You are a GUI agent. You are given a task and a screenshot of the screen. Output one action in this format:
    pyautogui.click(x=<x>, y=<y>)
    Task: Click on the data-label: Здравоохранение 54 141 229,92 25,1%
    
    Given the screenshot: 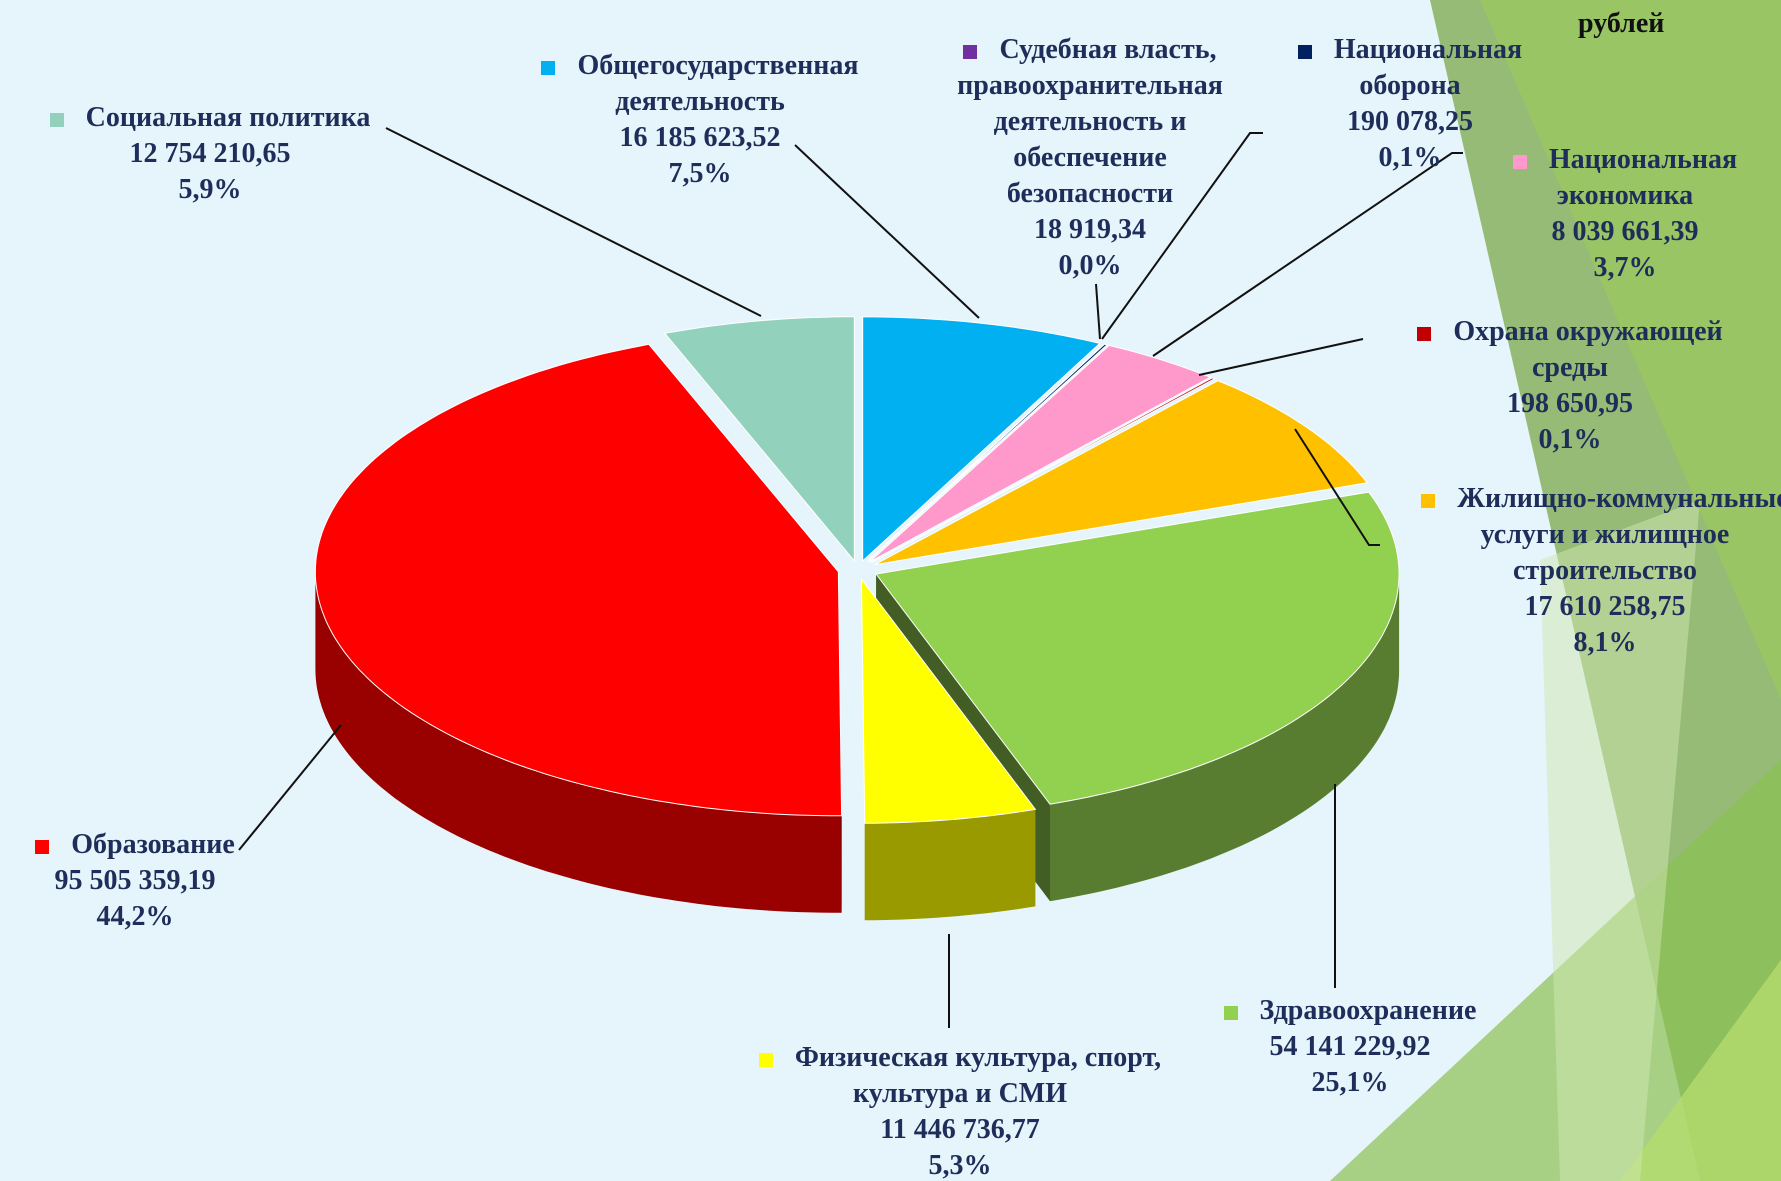 What is the action you would take?
    pyautogui.click(x=1350, y=1047)
    